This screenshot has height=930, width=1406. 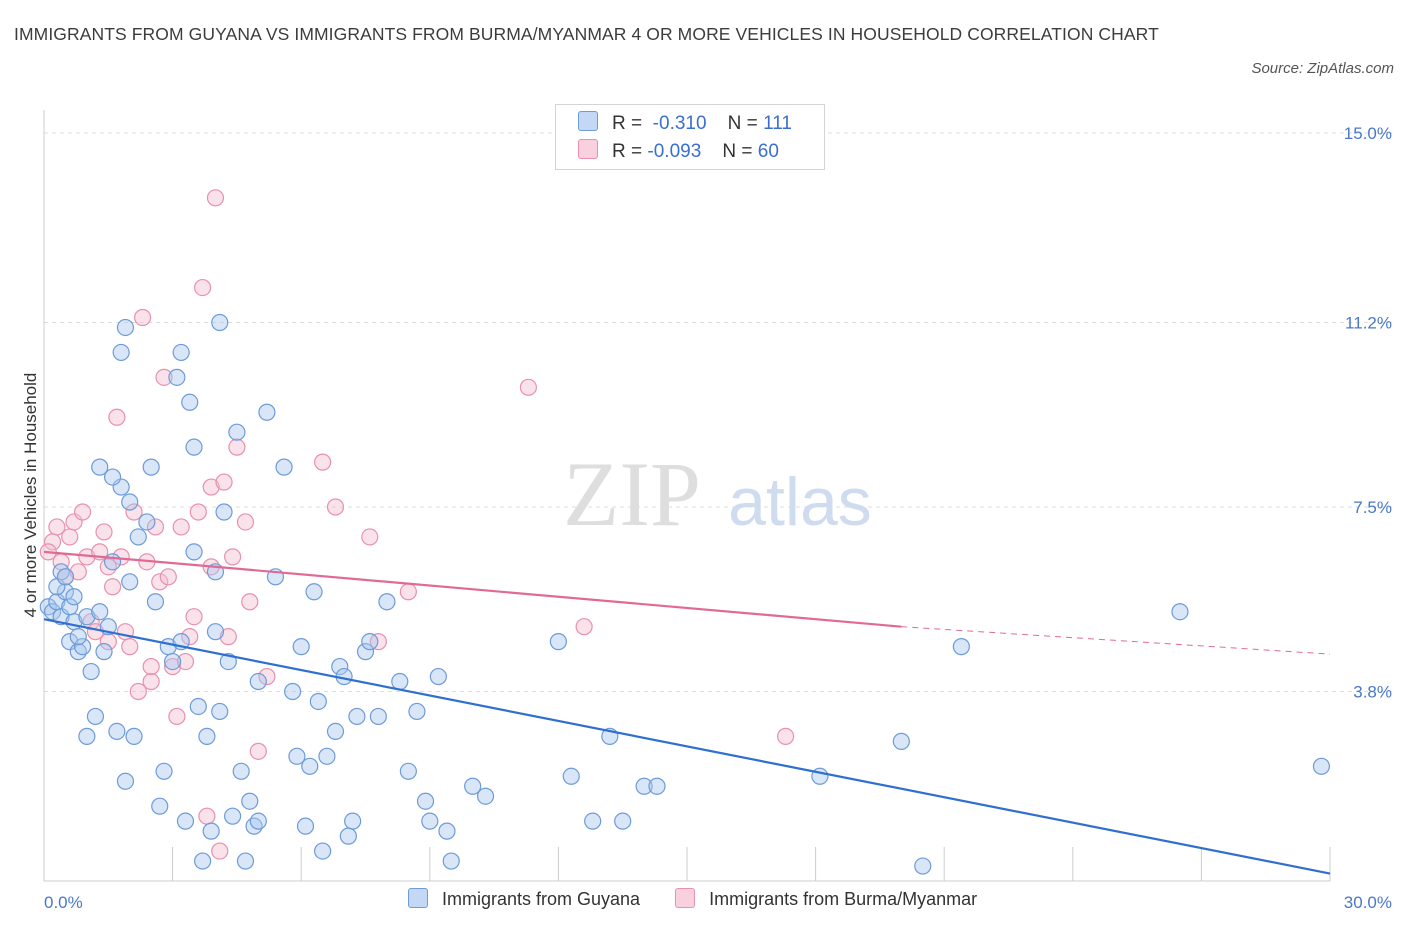 What do you see at coordinates (588, 121) in the screenshot?
I see `legend-swatch-blue` at bounding box center [588, 121].